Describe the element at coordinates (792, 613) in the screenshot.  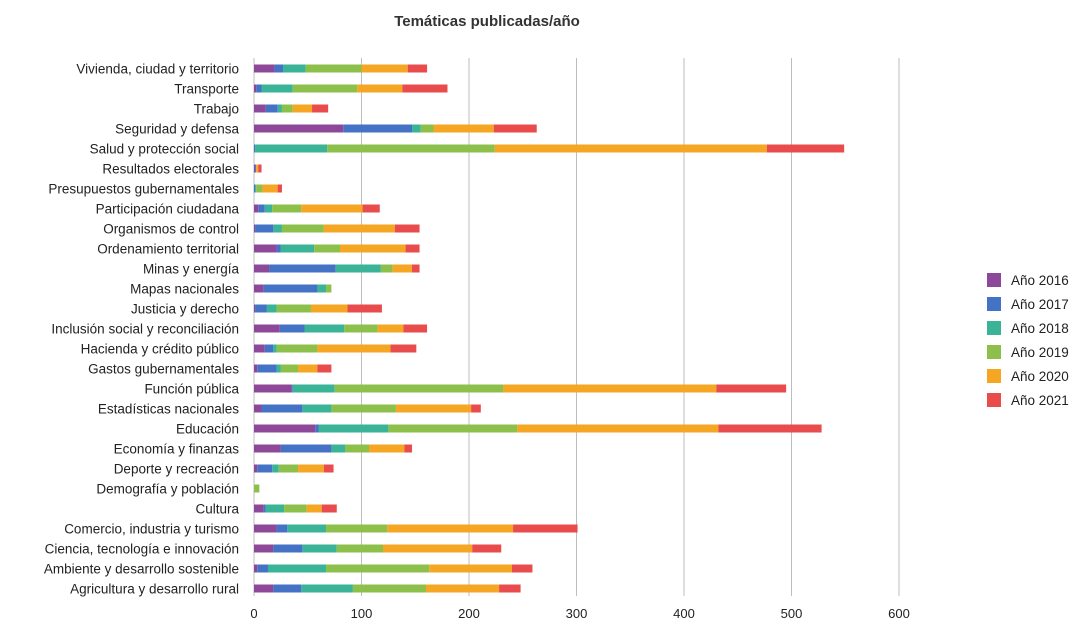
I see `x-tick-label: 500` at that location.